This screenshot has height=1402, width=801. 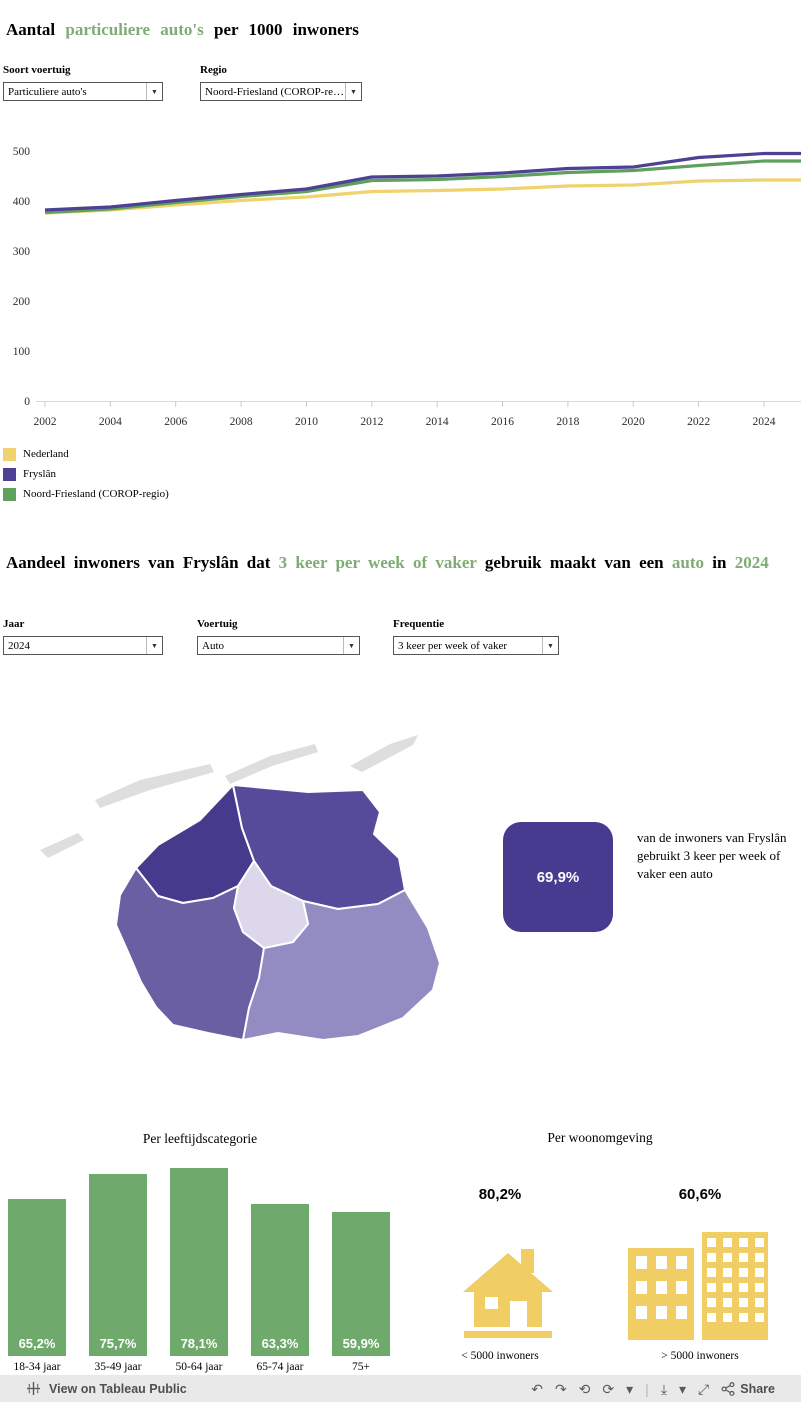 I want to click on buildings-icon, so click(x=700, y=1282).